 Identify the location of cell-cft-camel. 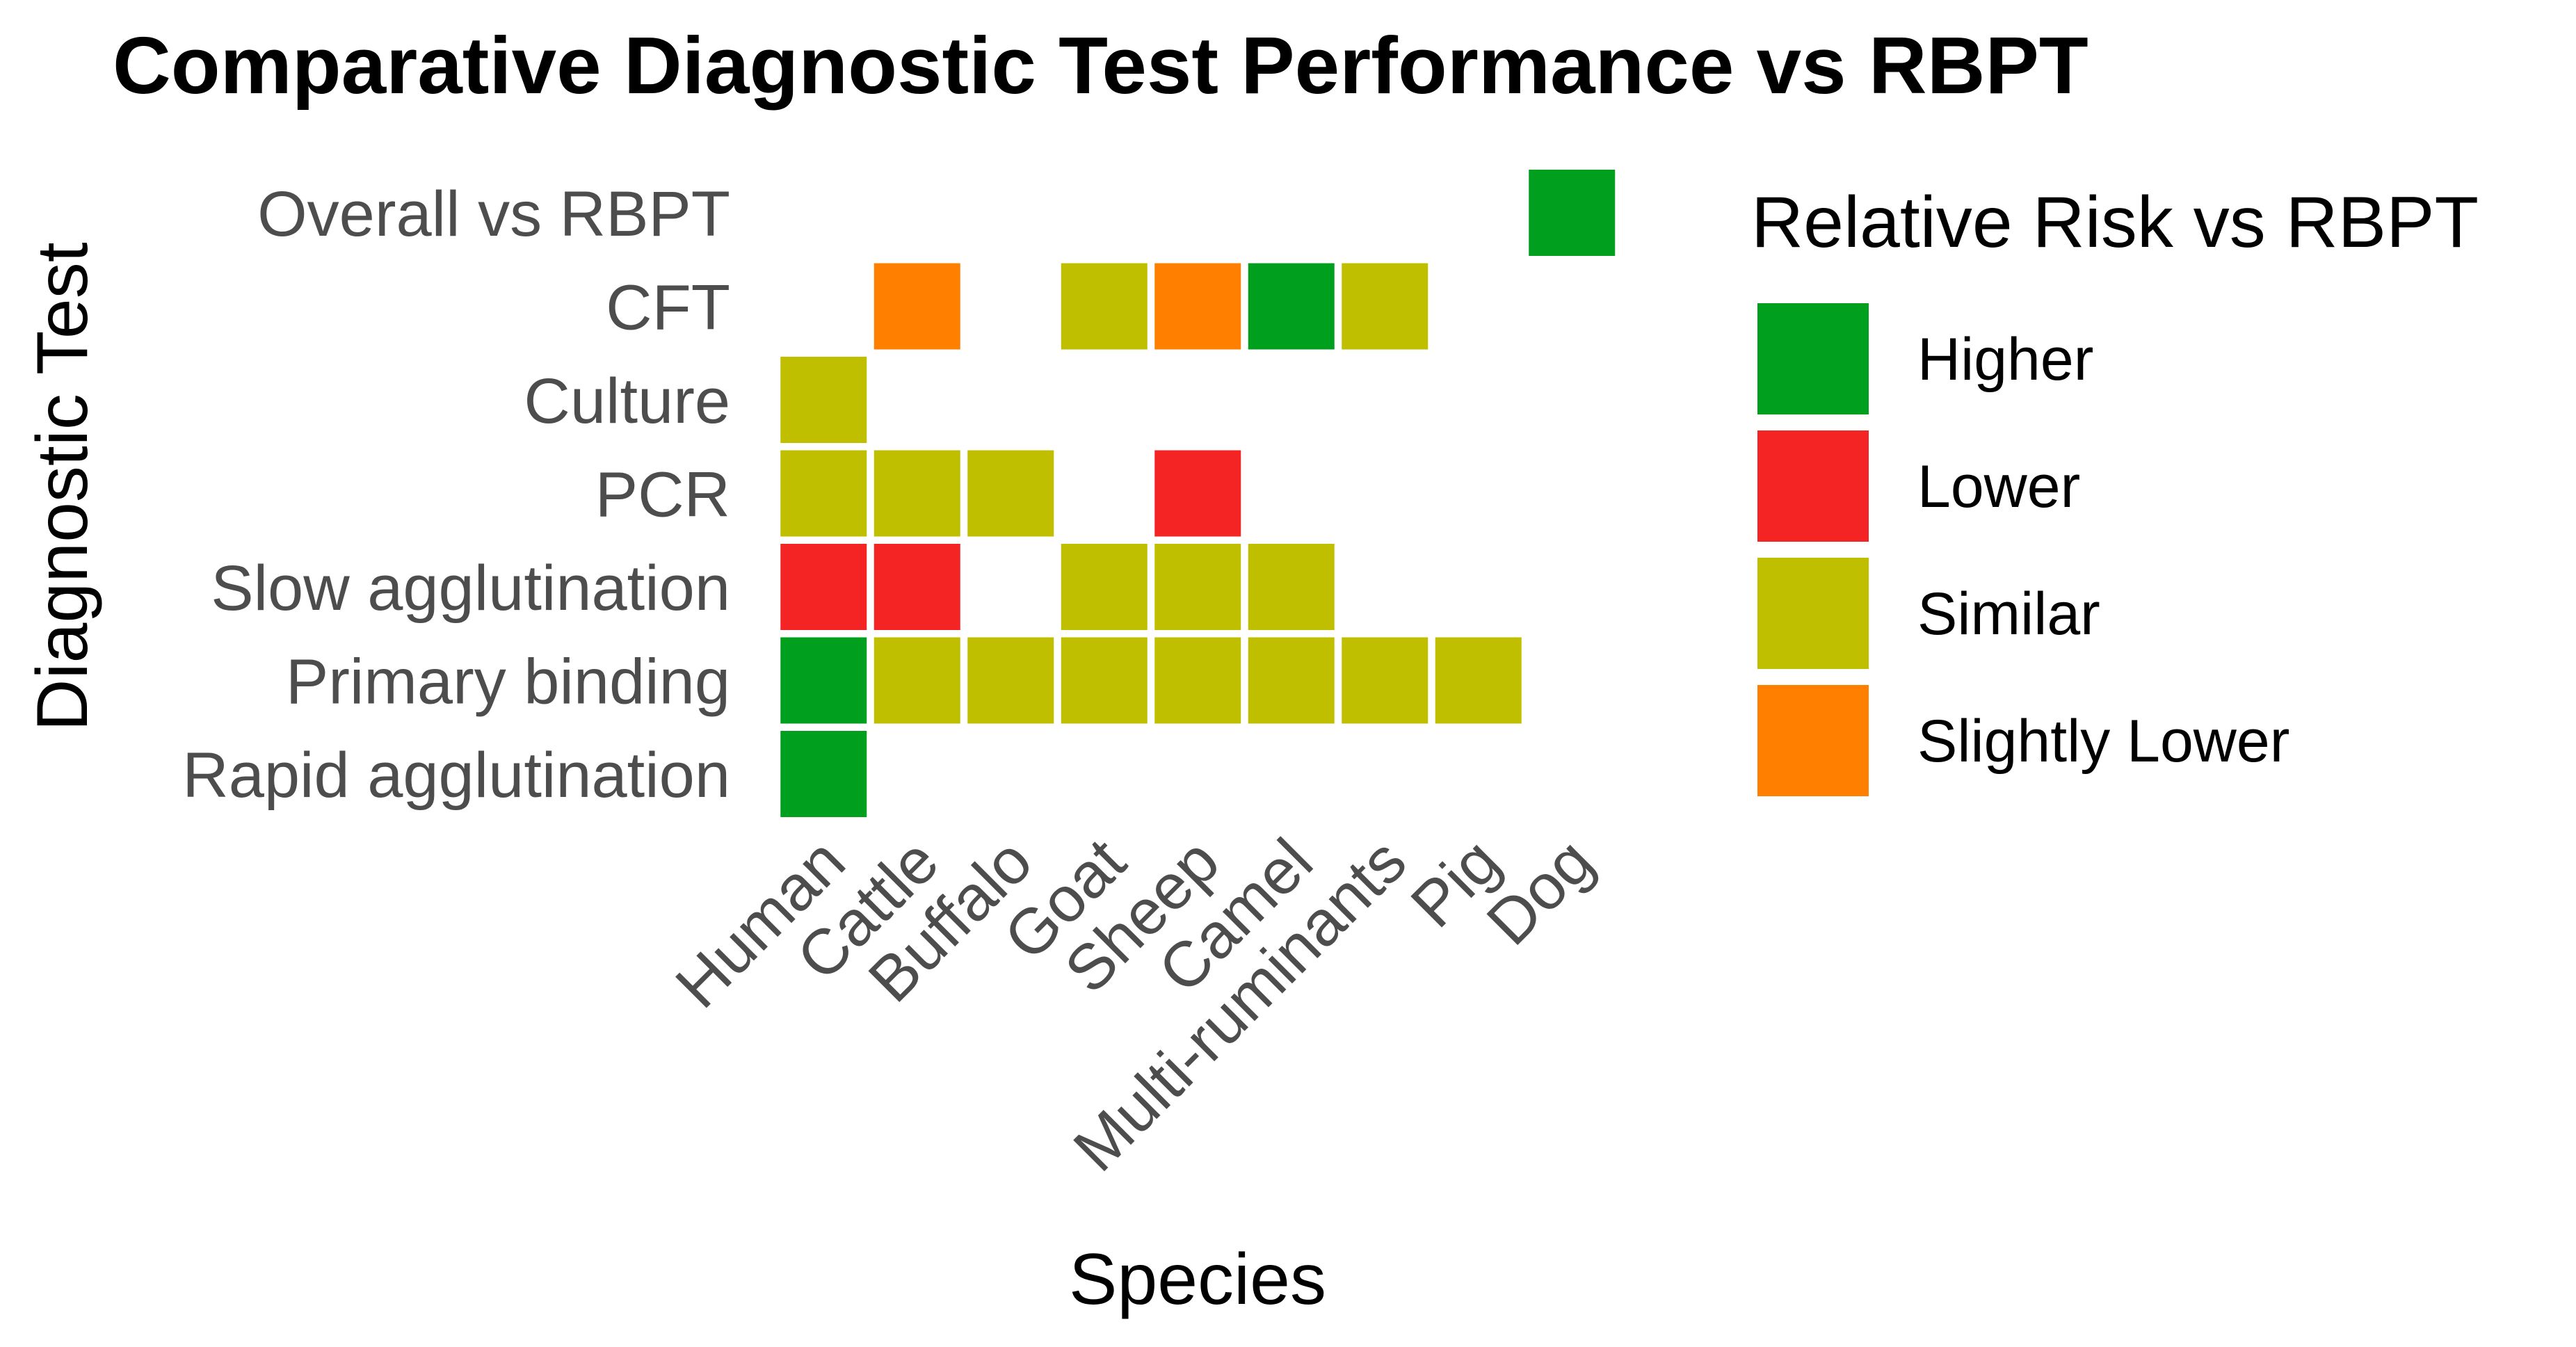
(1291, 306).